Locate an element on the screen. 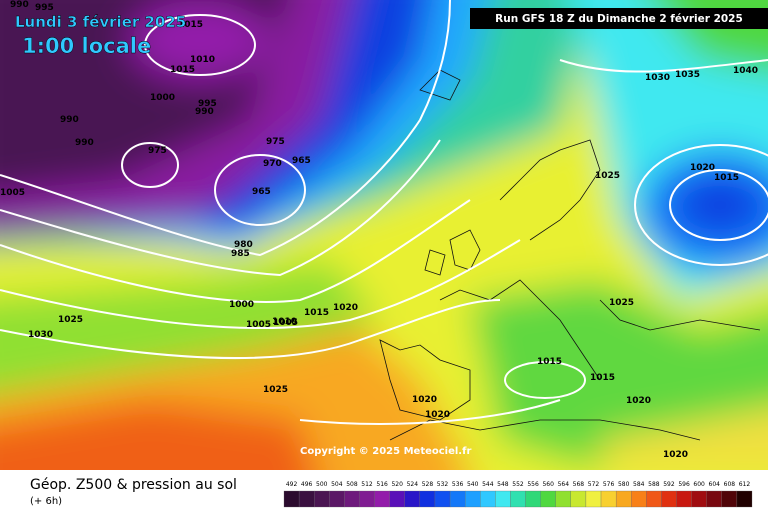 This screenshot has height=512, width=768. run-box is located at coordinates (619, 18).